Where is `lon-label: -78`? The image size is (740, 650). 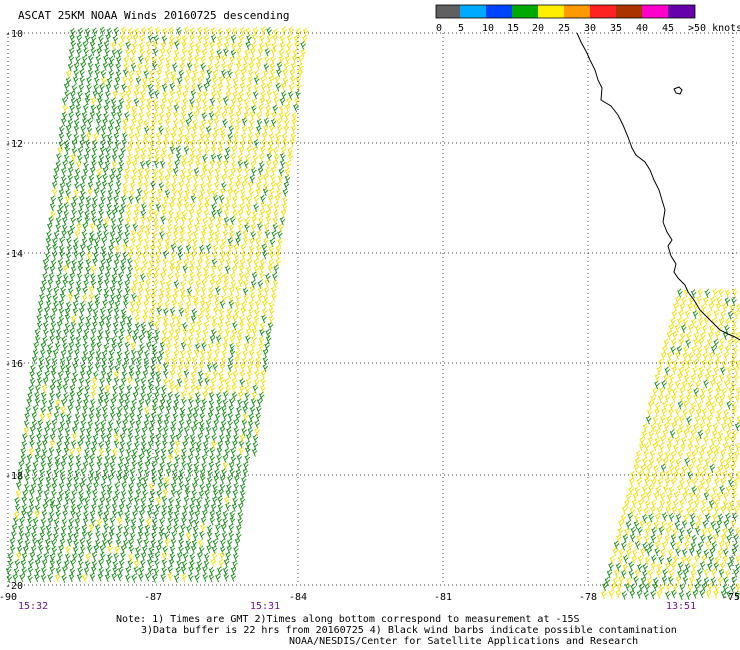 lon-label: -78 is located at coordinates (588, 597).